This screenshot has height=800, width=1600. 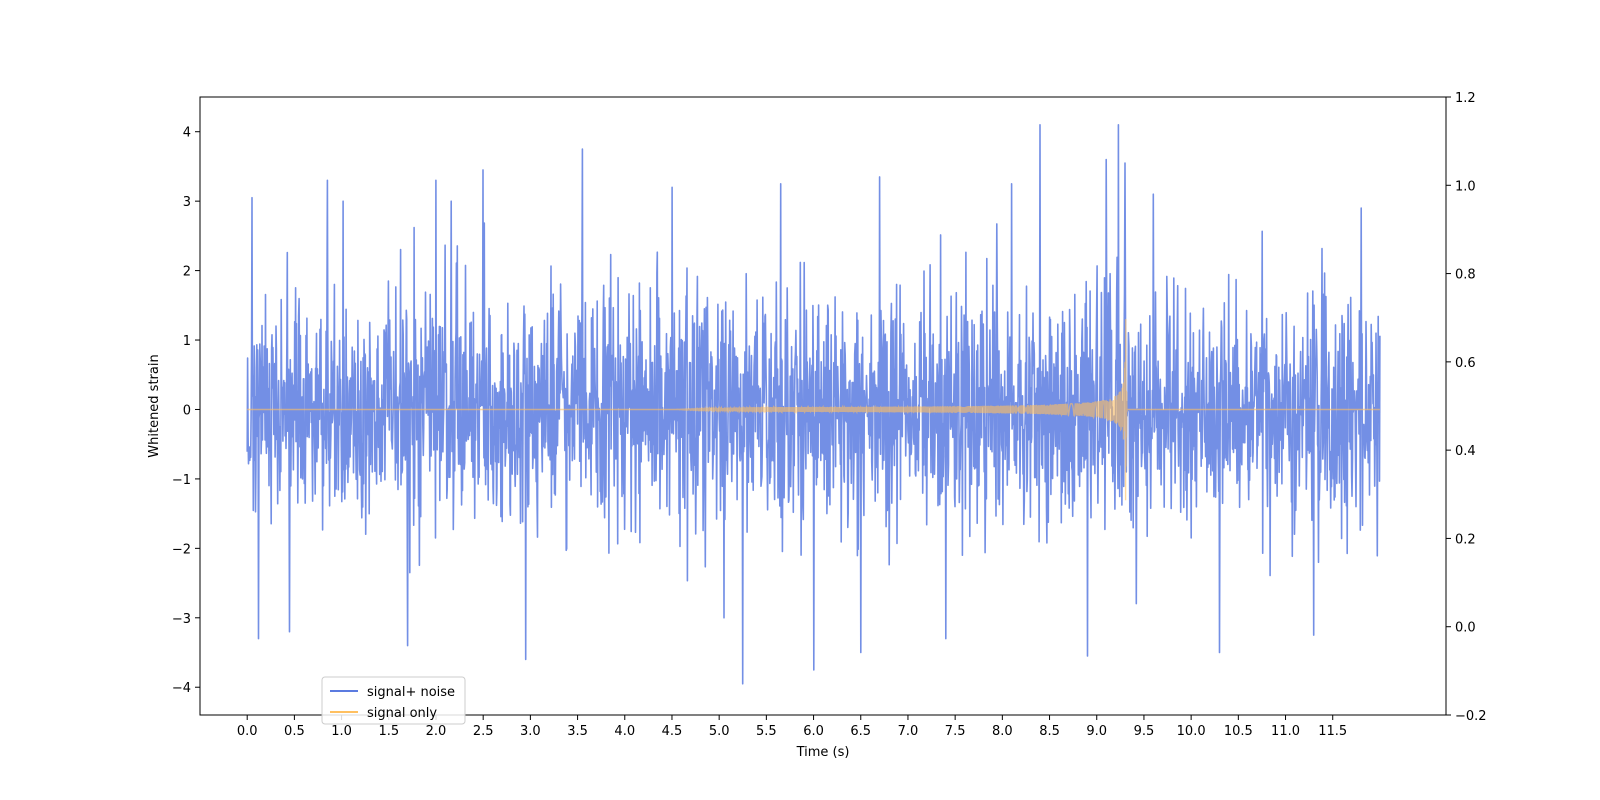 What do you see at coordinates (154, 405) in the screenshot?
I see `y-axis-label: Whitened strain` at bounding box center [154, 405].